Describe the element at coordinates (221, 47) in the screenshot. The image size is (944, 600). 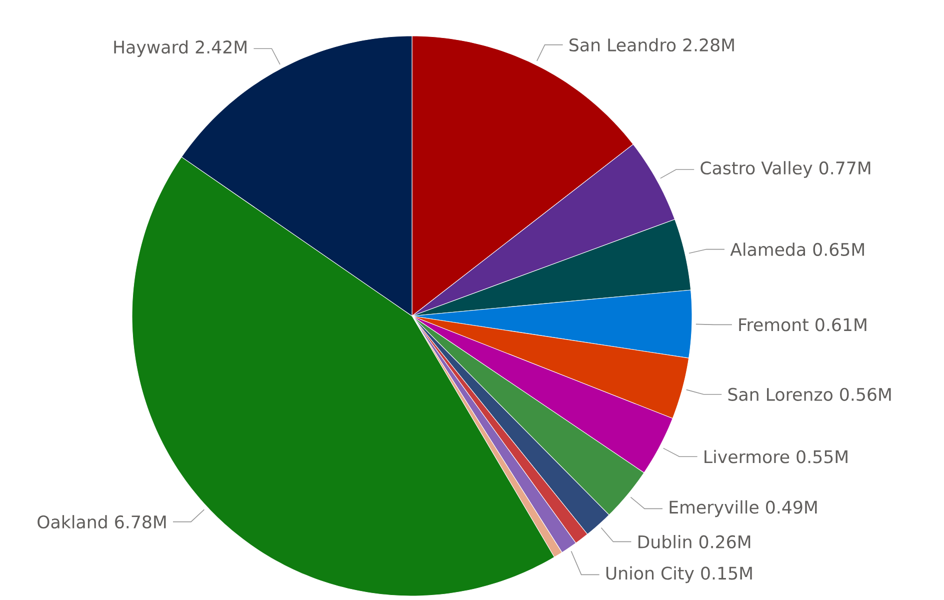
I see `data-label: 2.42M` at that location.